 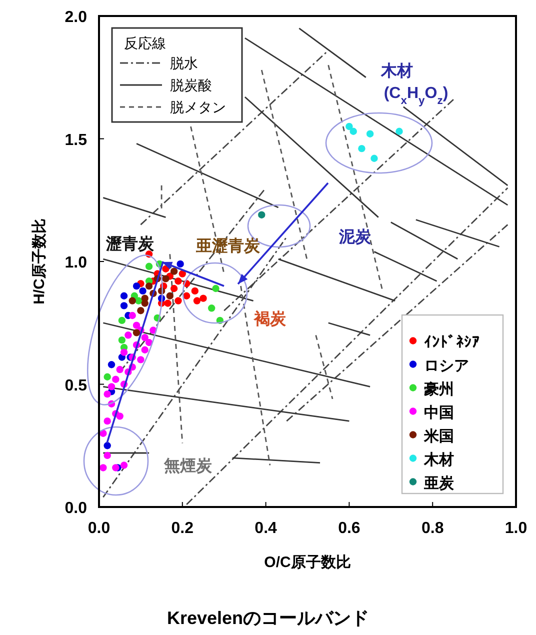 What do you see at coordinates (446, 365) in the screenshot?
I see `legend-label: ロシア` at bounding box center [446, 365].